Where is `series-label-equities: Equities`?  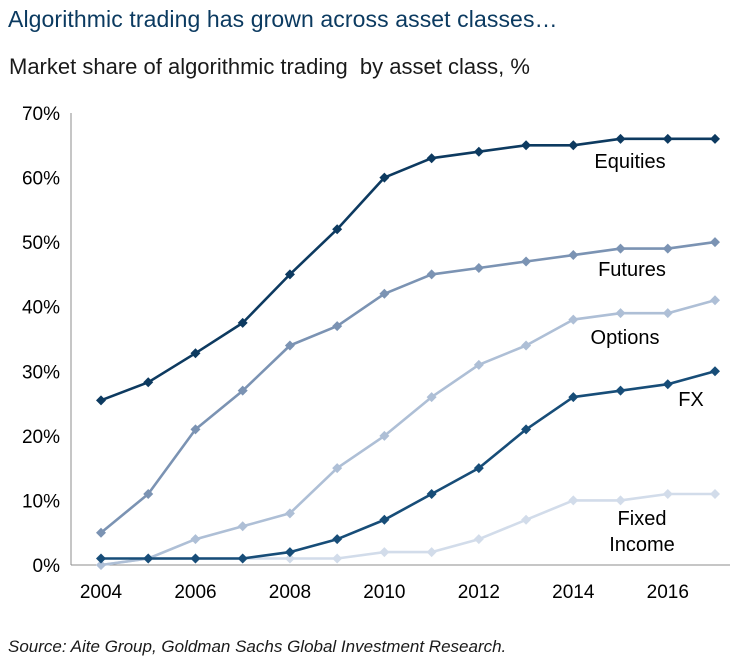
series-label-equities: Equities is located at coordinates (629, 162).